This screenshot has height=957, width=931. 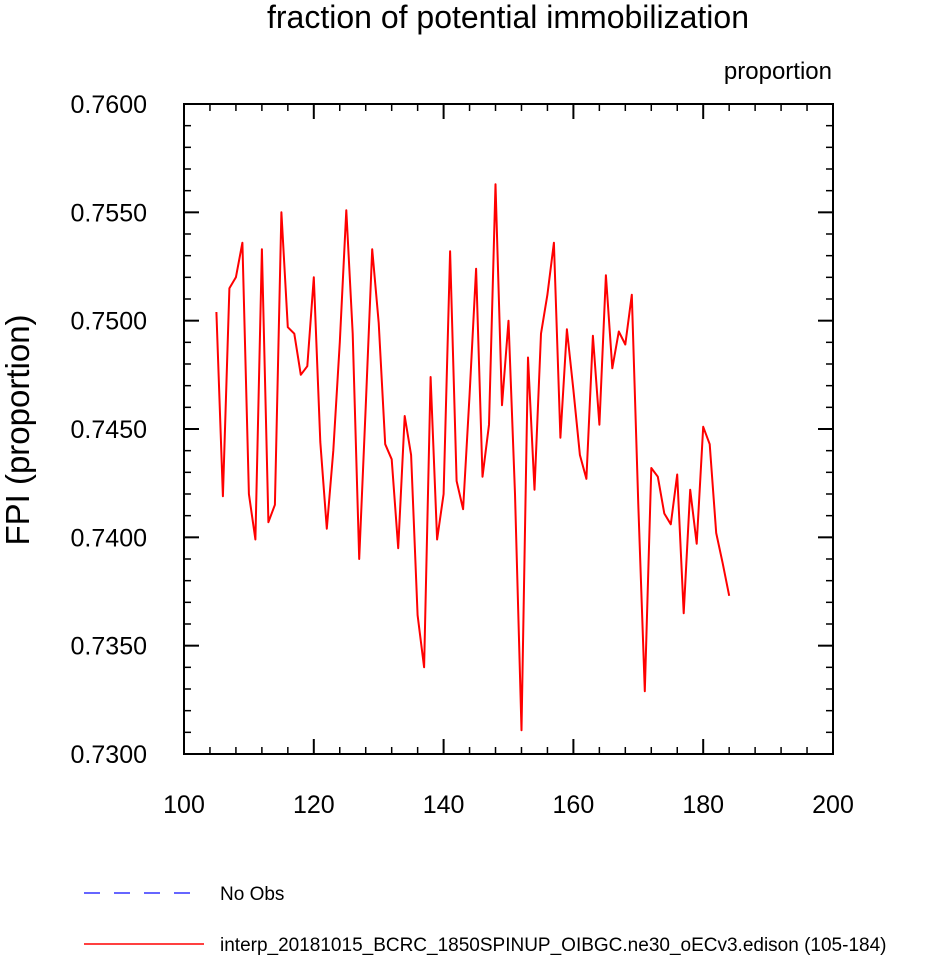 I want to click on y-tick-label: 0.7500, so click(x=109, y=322).